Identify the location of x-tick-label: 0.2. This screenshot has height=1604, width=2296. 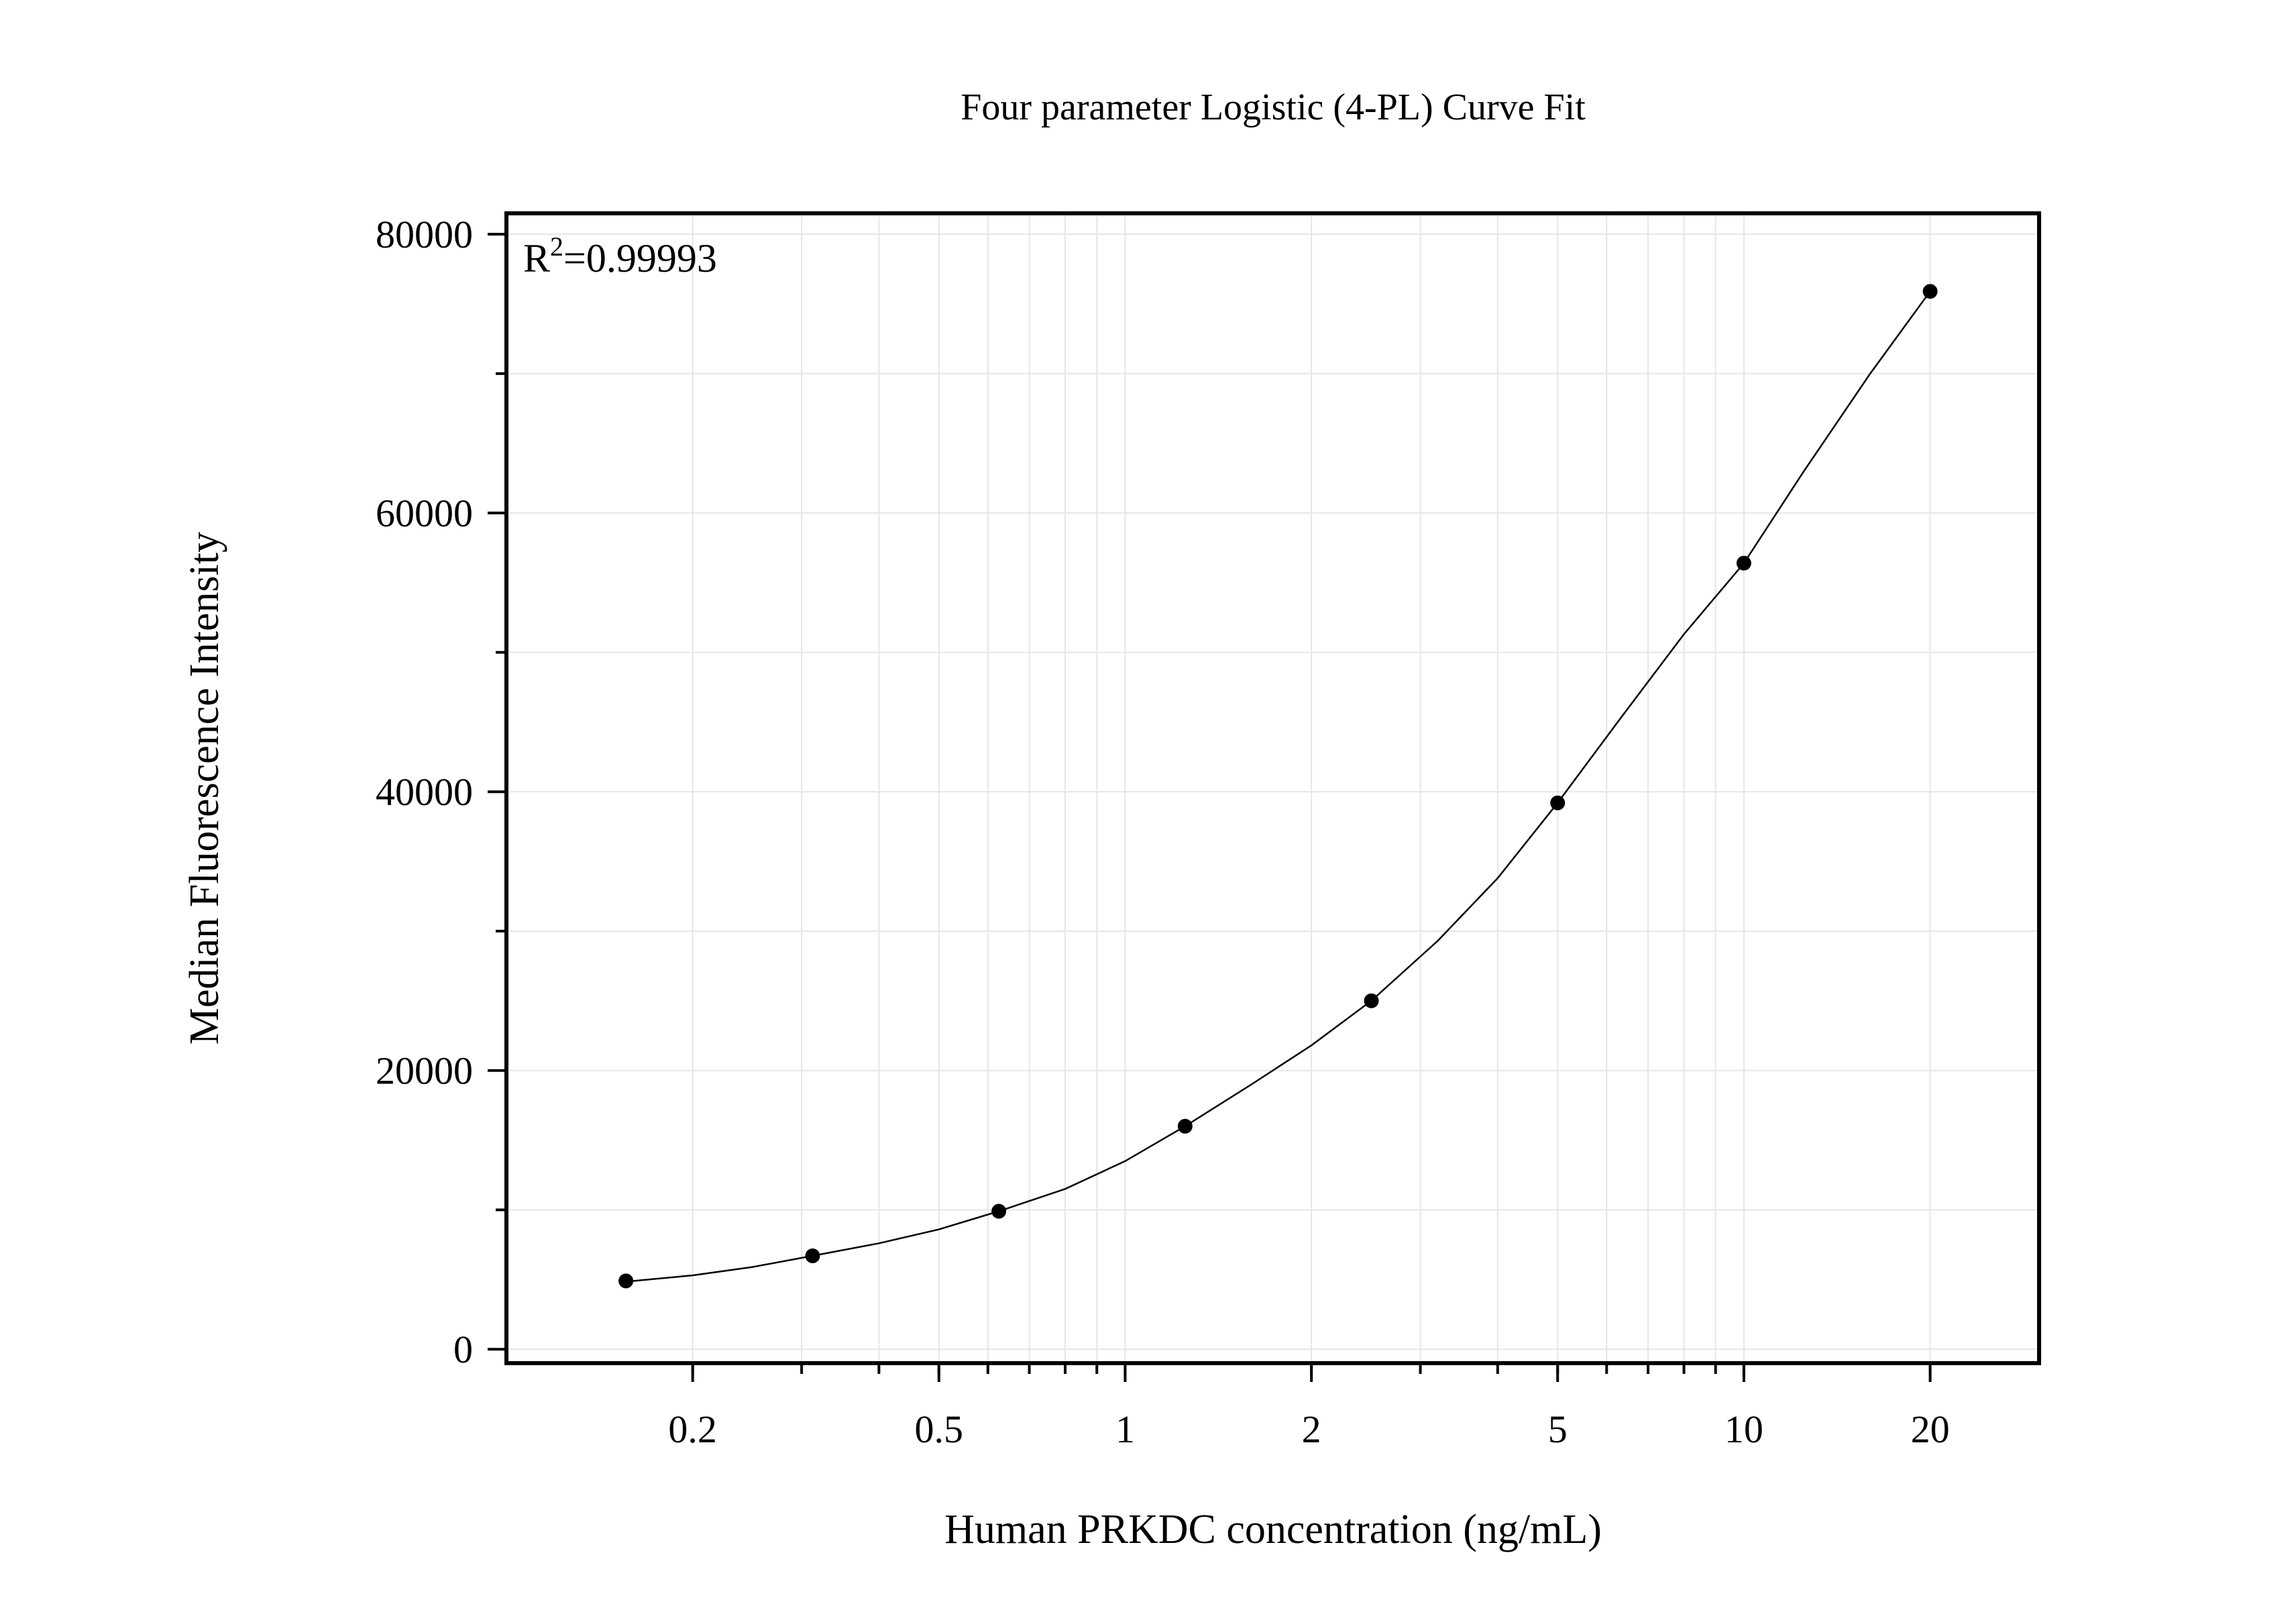
(693, 1429).